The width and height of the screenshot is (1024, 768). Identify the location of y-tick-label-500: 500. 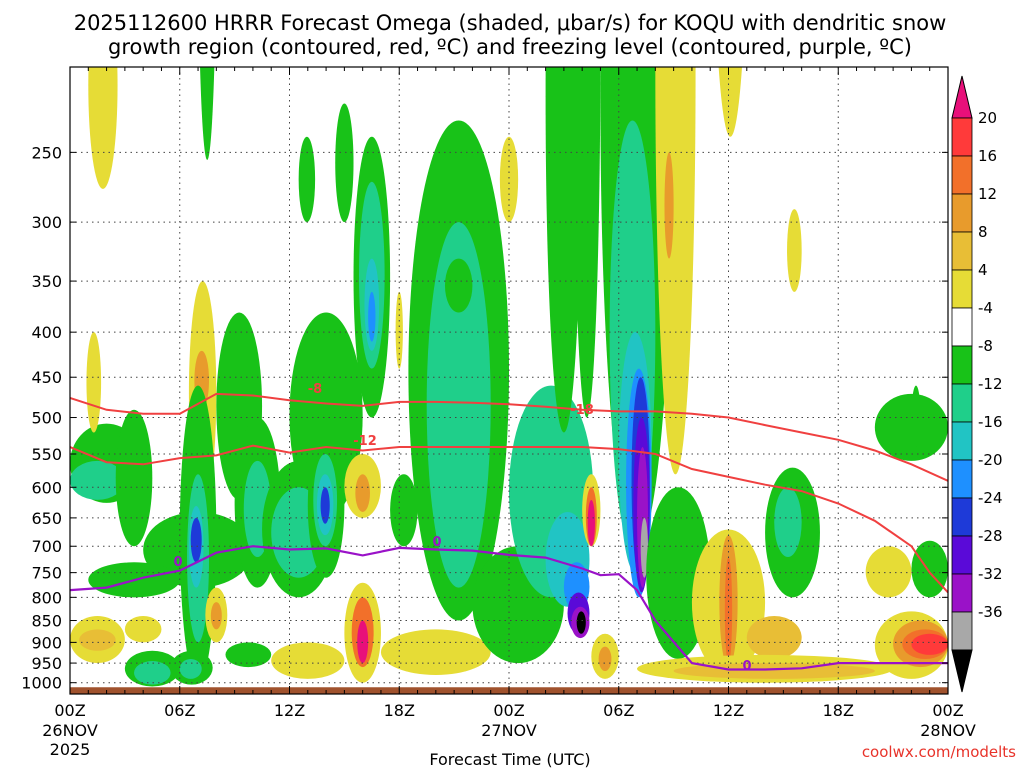
(46, 418).